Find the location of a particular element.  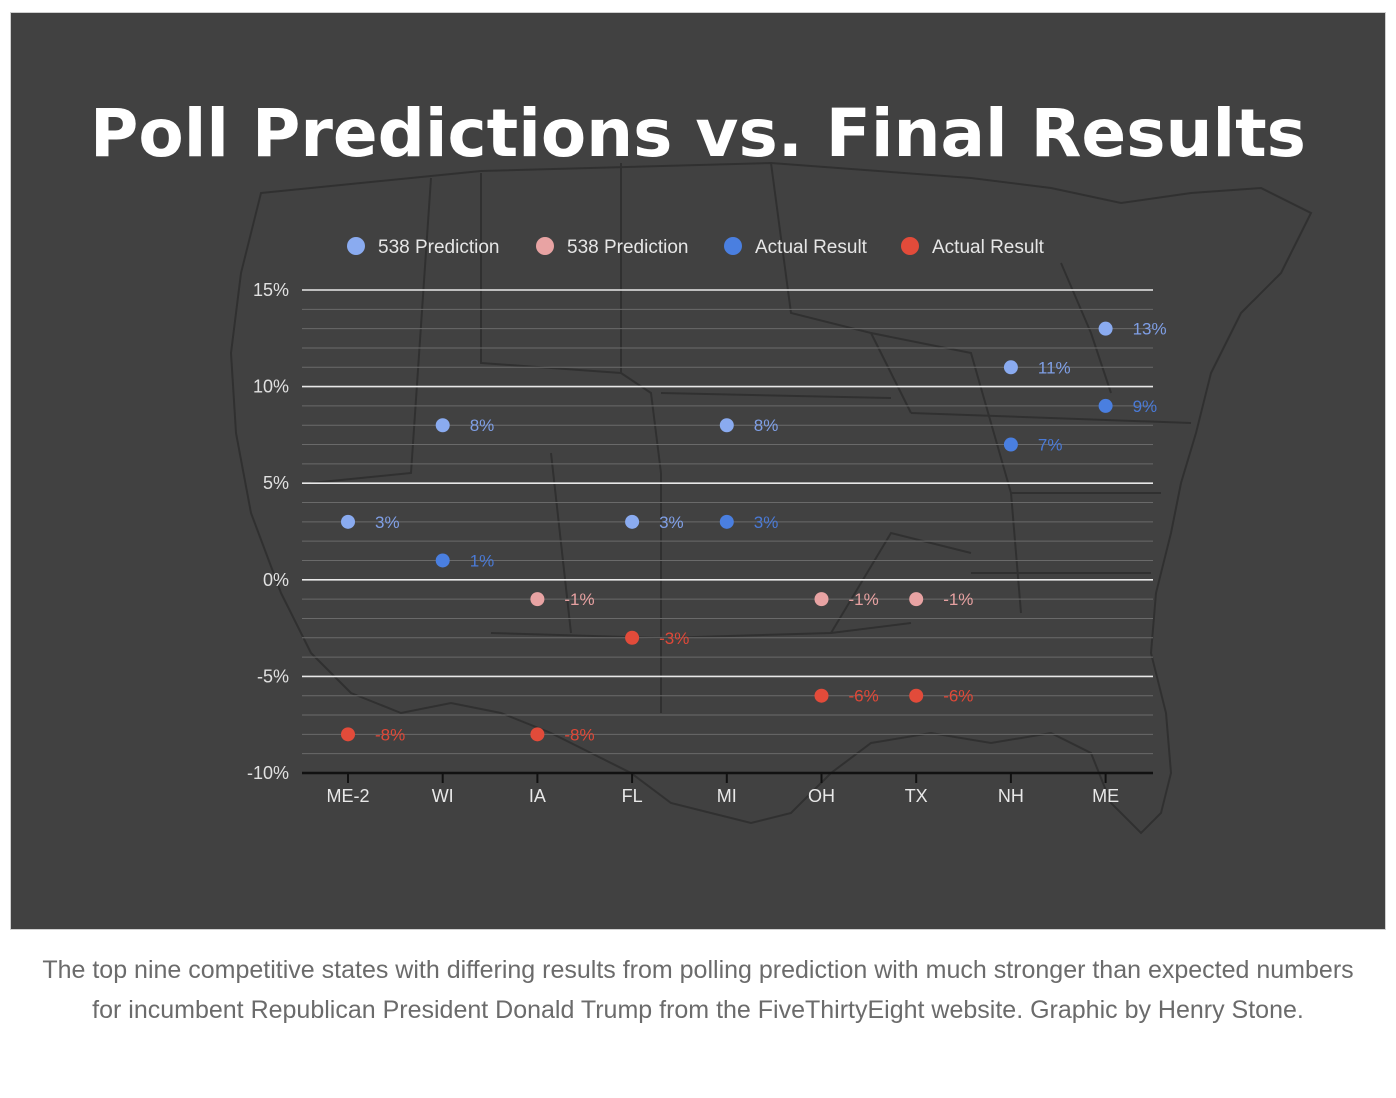

x-tick-label: TX is located at coordinates (916, 796).